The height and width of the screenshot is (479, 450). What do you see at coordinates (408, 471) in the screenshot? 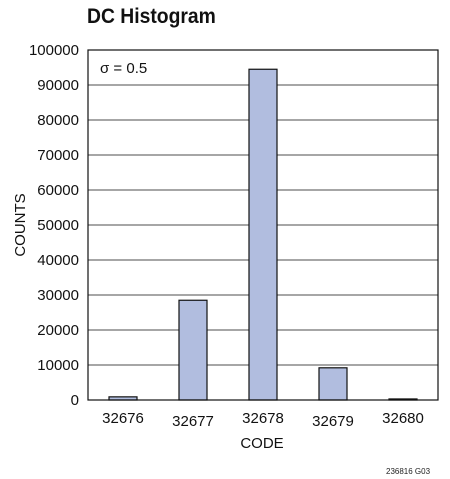
I see `figure-id: 236816 G03` at bounding box center [408, 471].